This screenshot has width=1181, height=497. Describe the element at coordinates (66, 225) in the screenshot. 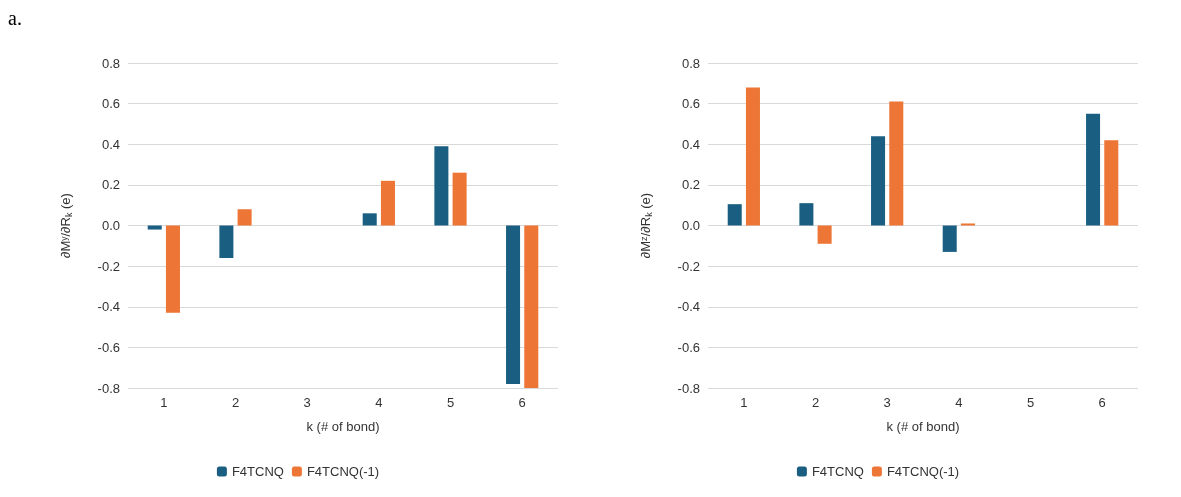

I see `y-axis-title: ∂Mʸ/∂Rk (e)` at that location.